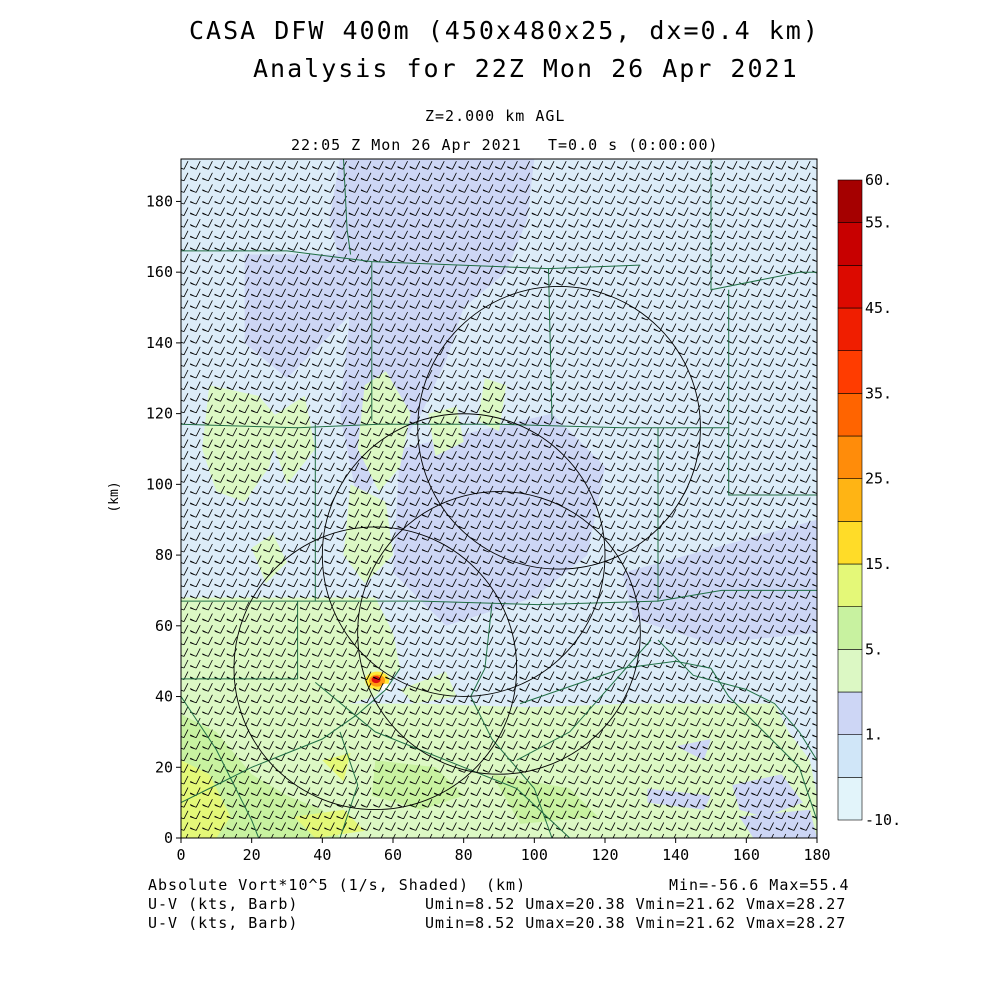  What do you see at coordinates (759, 885) in the screenshot?
I see `field1-stats: Min=-56.6 Max=55.4` at bounding box center [759, 885].